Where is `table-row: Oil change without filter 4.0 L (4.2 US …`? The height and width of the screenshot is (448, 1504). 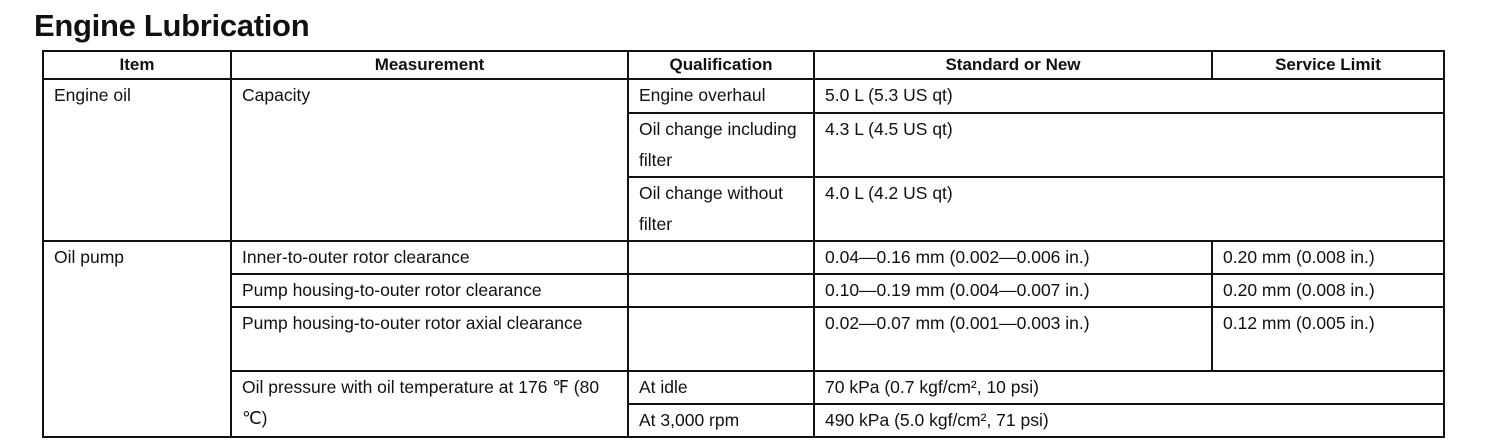
table-row: Oil change without filter 4.0 L (4.2 US … is located at coordinates (744, 209).